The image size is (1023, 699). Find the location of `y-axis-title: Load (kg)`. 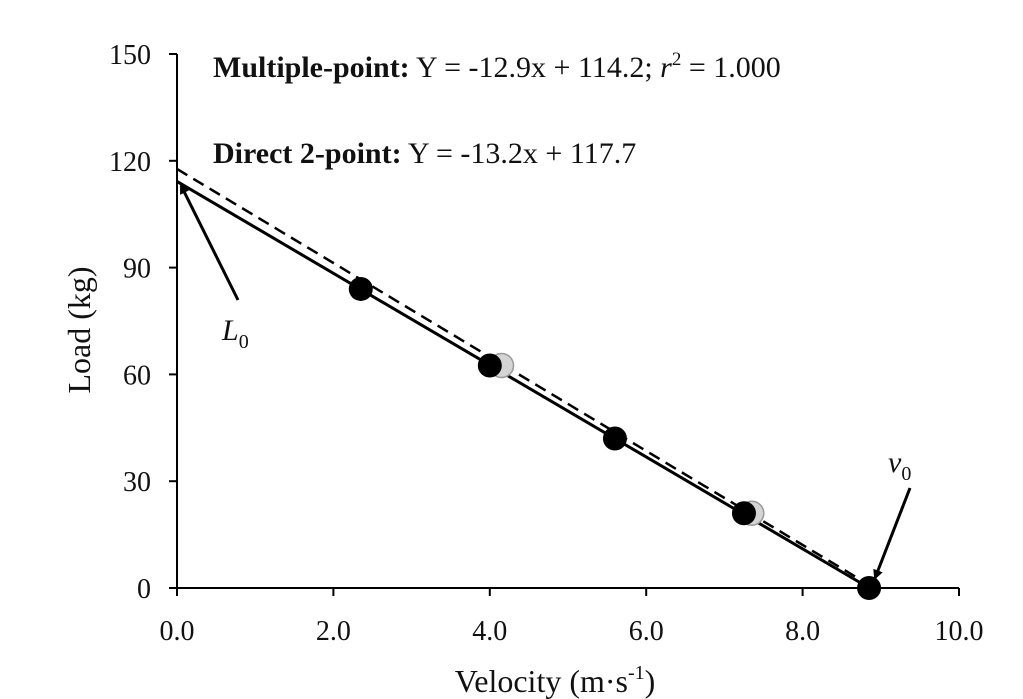

y-axis-title: Load (kg) is located at coordinates (79, 329).